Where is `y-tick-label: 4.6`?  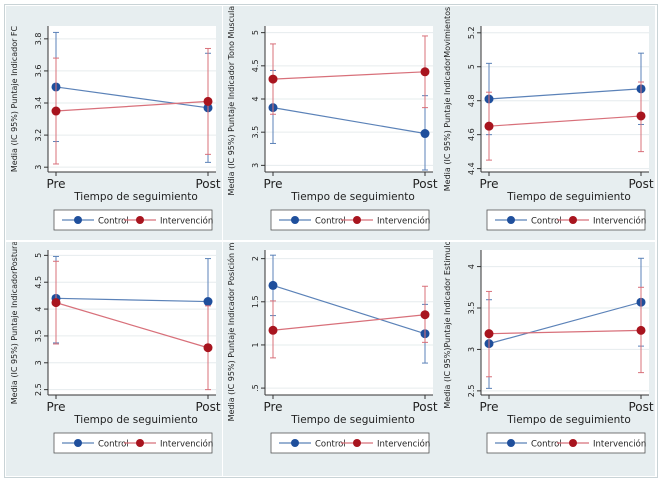
y-tick-label: 4.6 is located at coordinates (471, 134).